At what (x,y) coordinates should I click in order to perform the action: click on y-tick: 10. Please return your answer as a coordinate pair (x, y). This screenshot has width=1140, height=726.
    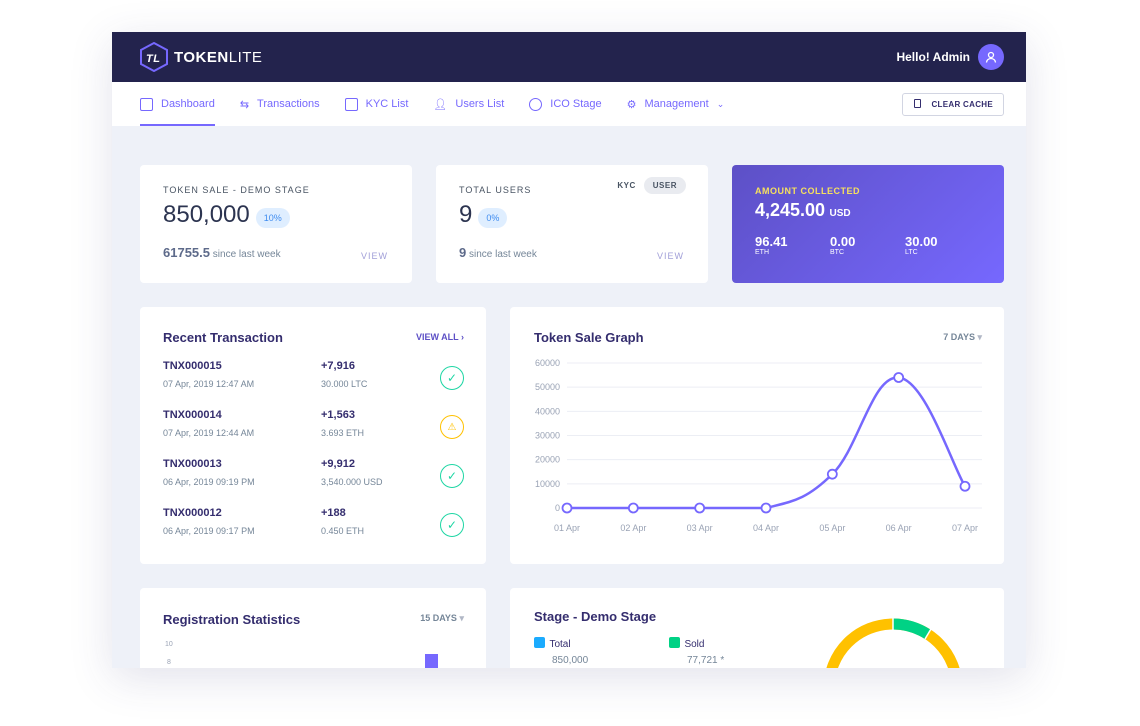
    Looking at the image, I should click on (169, 644).